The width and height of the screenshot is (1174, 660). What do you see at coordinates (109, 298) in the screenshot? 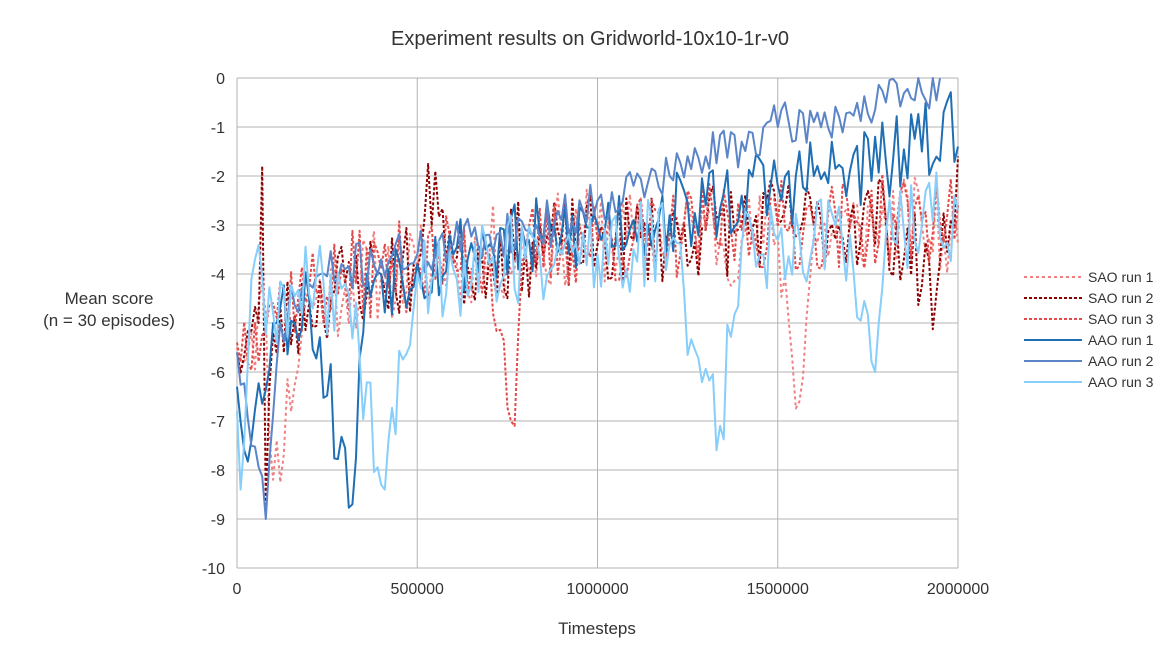
I see `y-axis-label-line-1: Mean score` at bounding box center [109, 298].